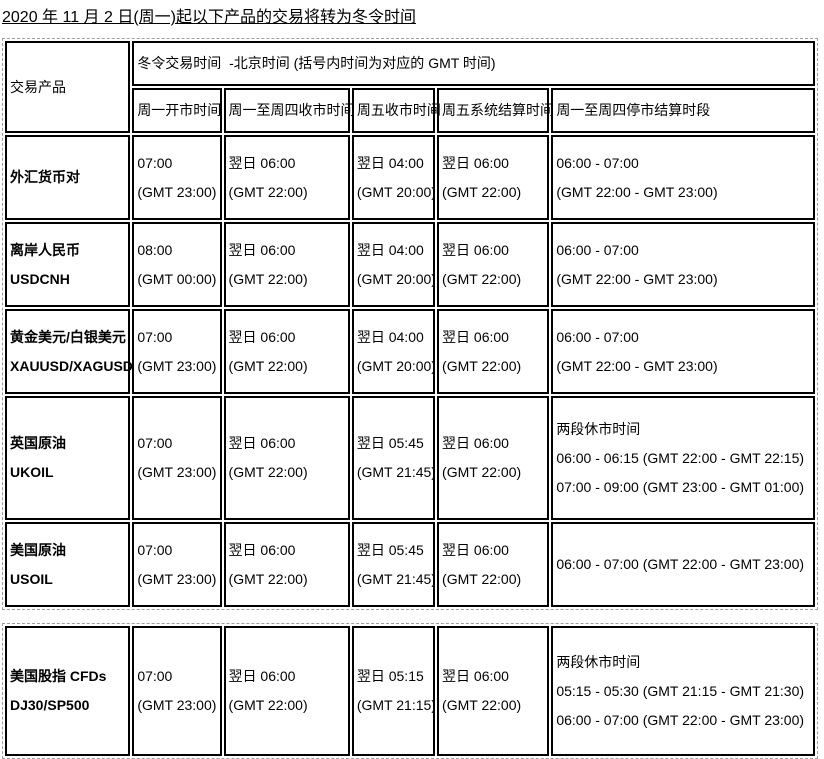 This screenshot has width=824, height=759. What do you see at coordinates (396, 578) in the screenshot?
I see `cell-line: (GMT 21:45)` at bounding box center [396, 578].